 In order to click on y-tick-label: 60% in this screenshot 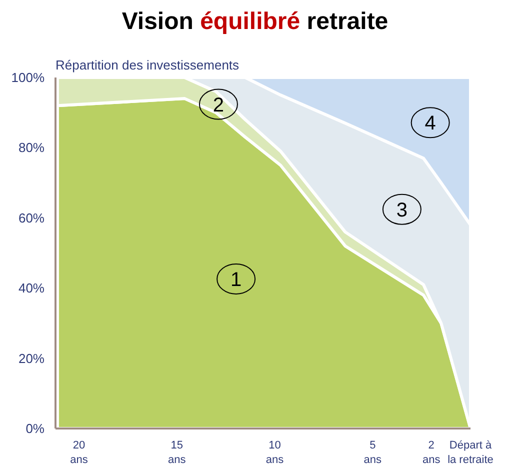, I will do `click(31, 218)`.